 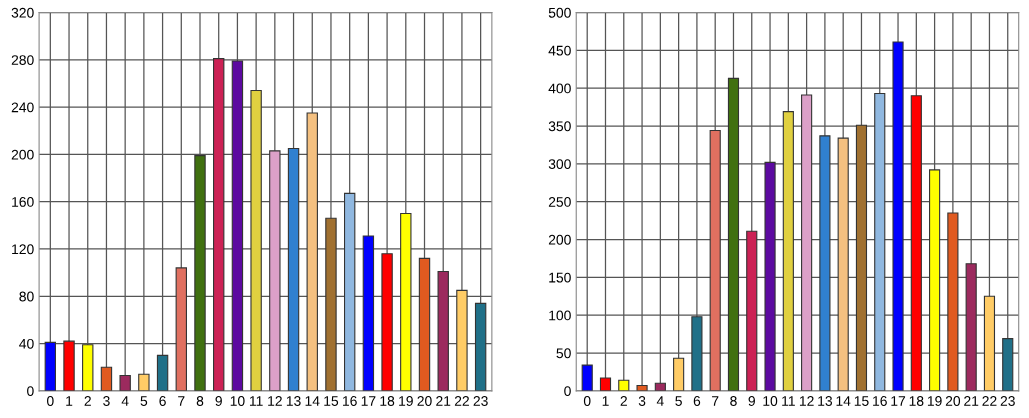 I want to click on x-tick-label: 9, so click(x=218, y=401).